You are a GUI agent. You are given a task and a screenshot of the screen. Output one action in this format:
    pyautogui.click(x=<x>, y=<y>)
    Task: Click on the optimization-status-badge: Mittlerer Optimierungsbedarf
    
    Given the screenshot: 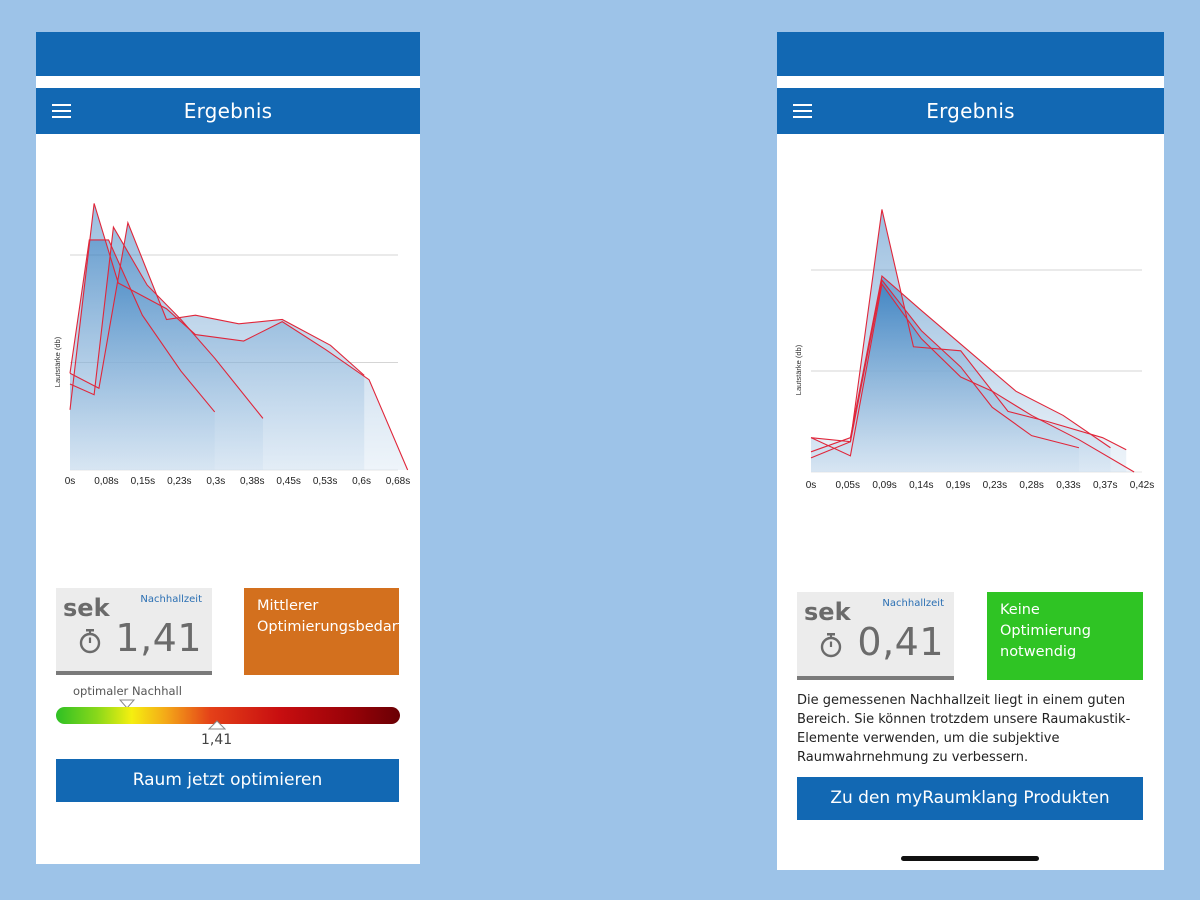 What is the action you would take?
    pyautogui.click(x=323, y=631)
    